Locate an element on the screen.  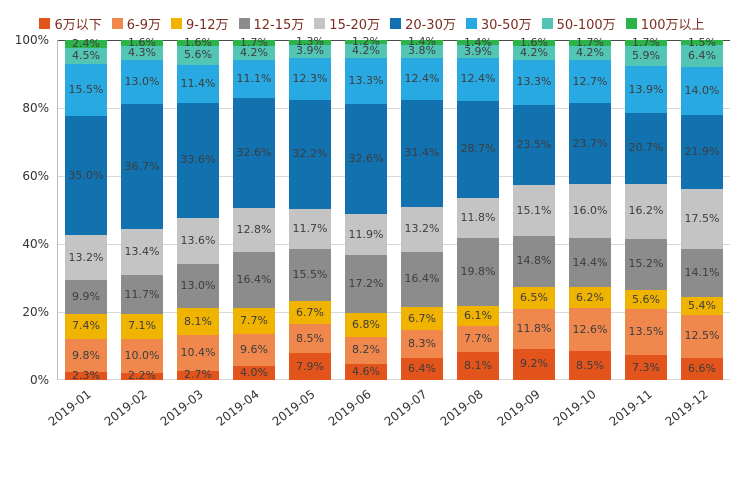
bar-segment: 1.6% is located at coordinates (142, 42).